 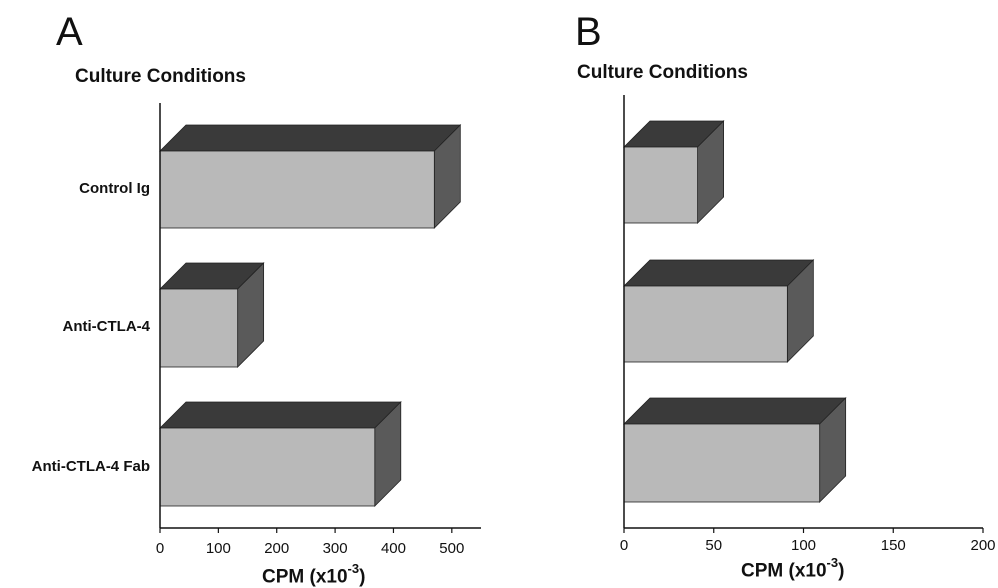 What do you see at coordinates (451, 548) in the screenshot?
I see `panel-a-x-tick-label: 500` at bounding box center [451, 548].